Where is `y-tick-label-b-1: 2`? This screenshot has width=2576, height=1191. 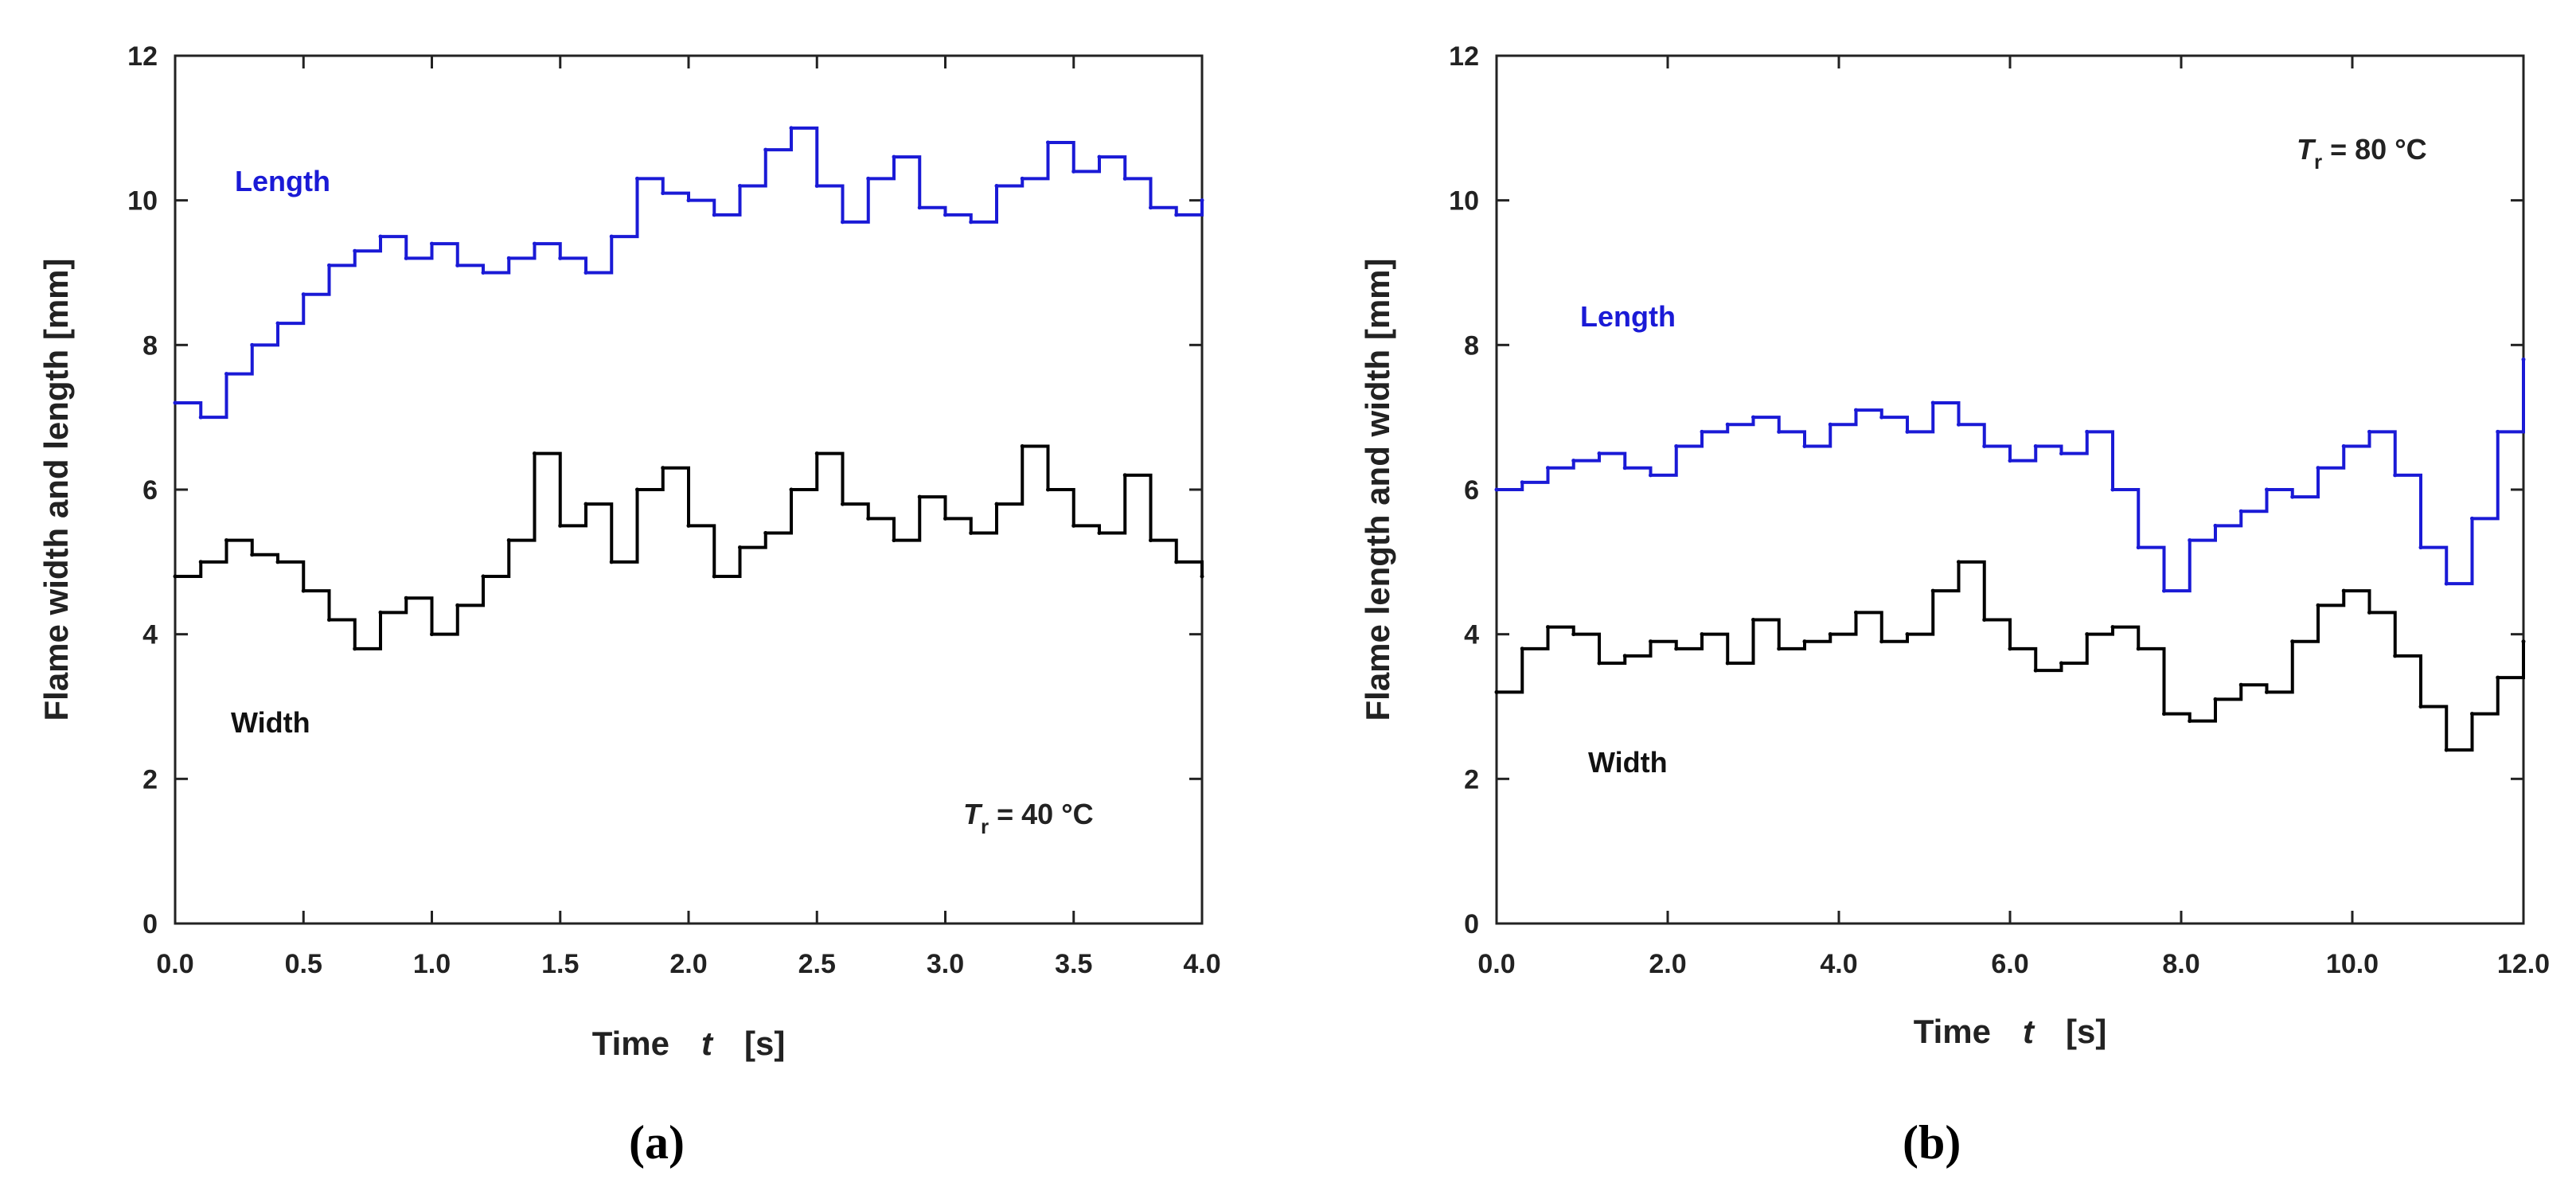 y-tick-label-b-1: 2 is located at coordinates (1471, 780).